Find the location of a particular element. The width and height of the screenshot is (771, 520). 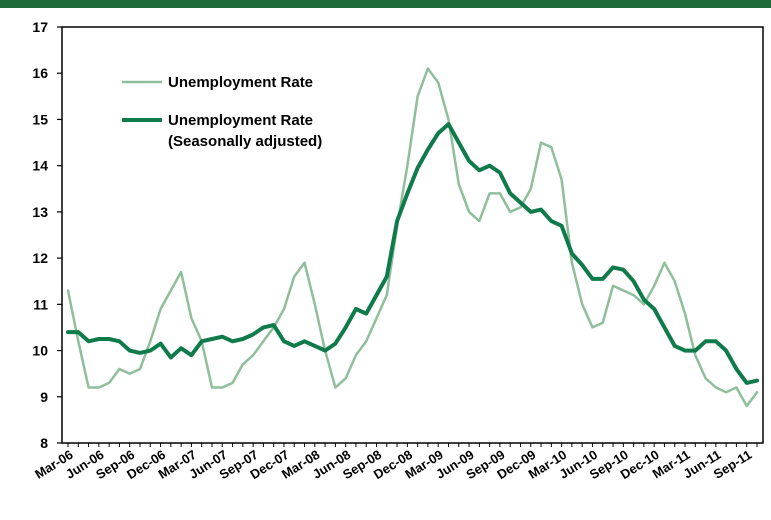

y-tick-label: 8 is located at coordinates (44, 443).